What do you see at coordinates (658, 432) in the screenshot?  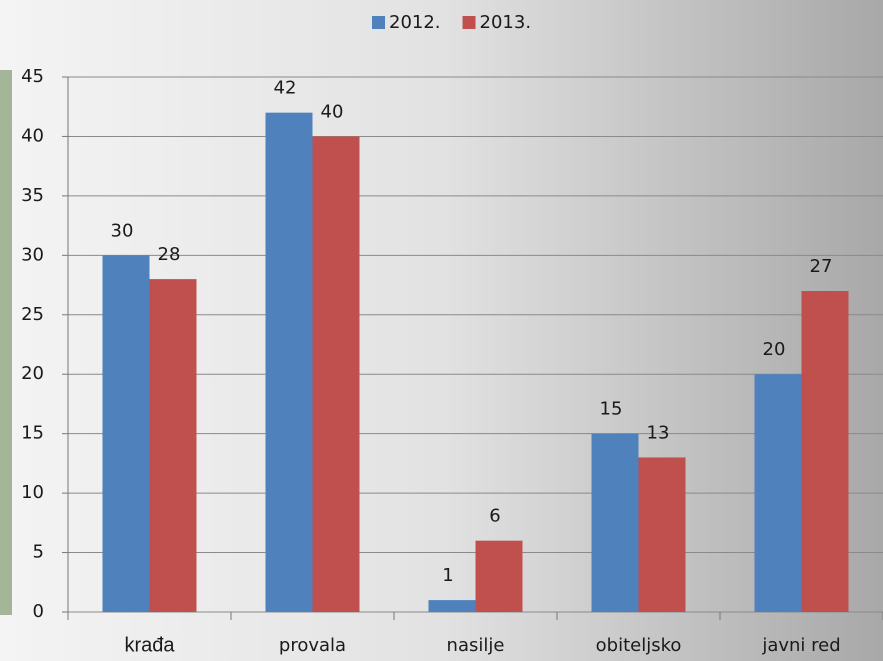 I see `value-label: 13` at bounding box center [658, 432].